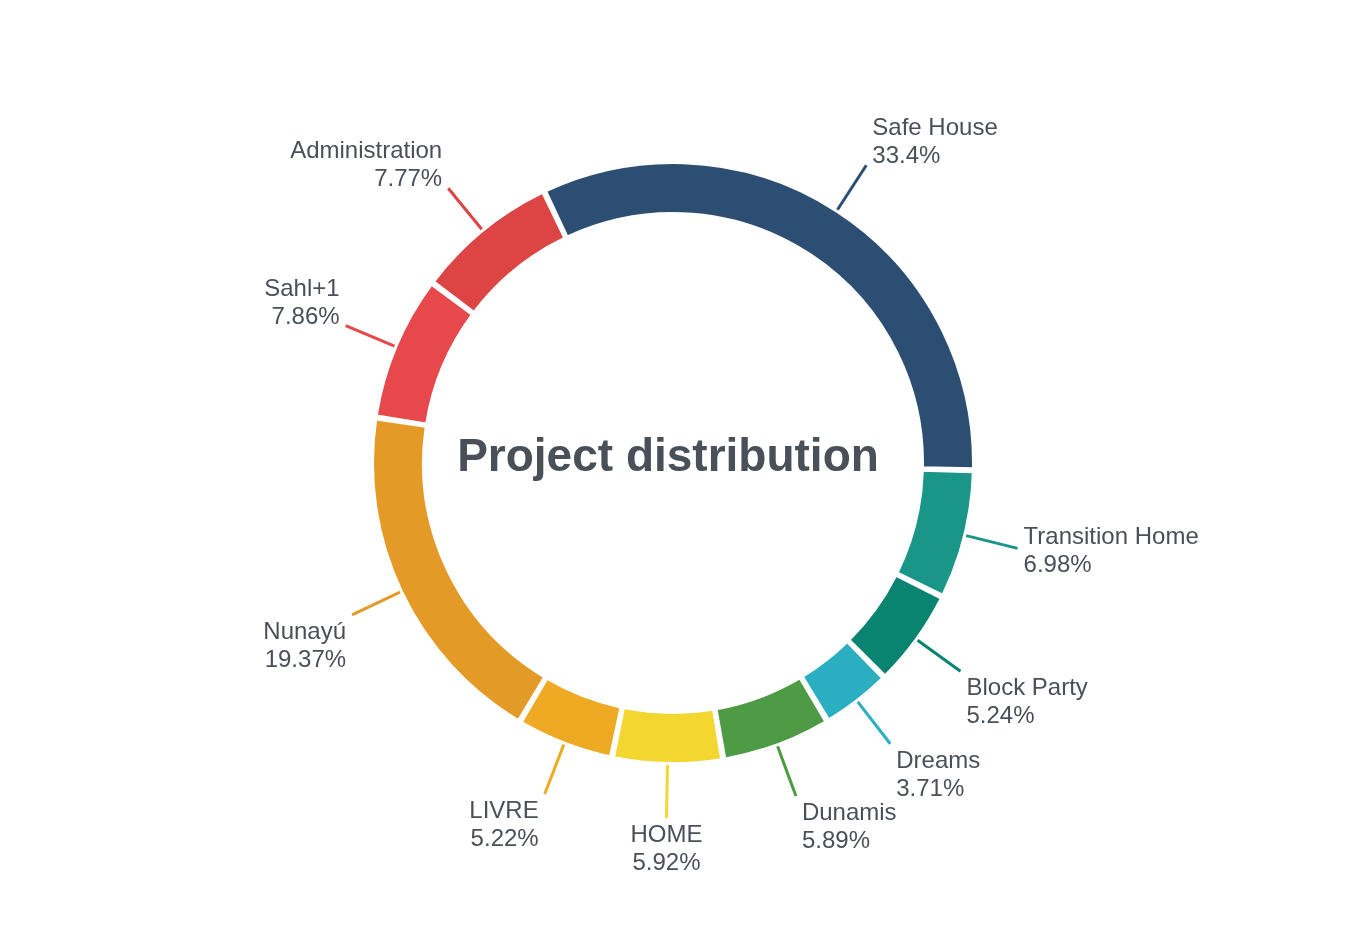 Image resolution: width=1348 pixels, height=952 pixels. I want to click on data-label: 5.22%, so click(504, 837).